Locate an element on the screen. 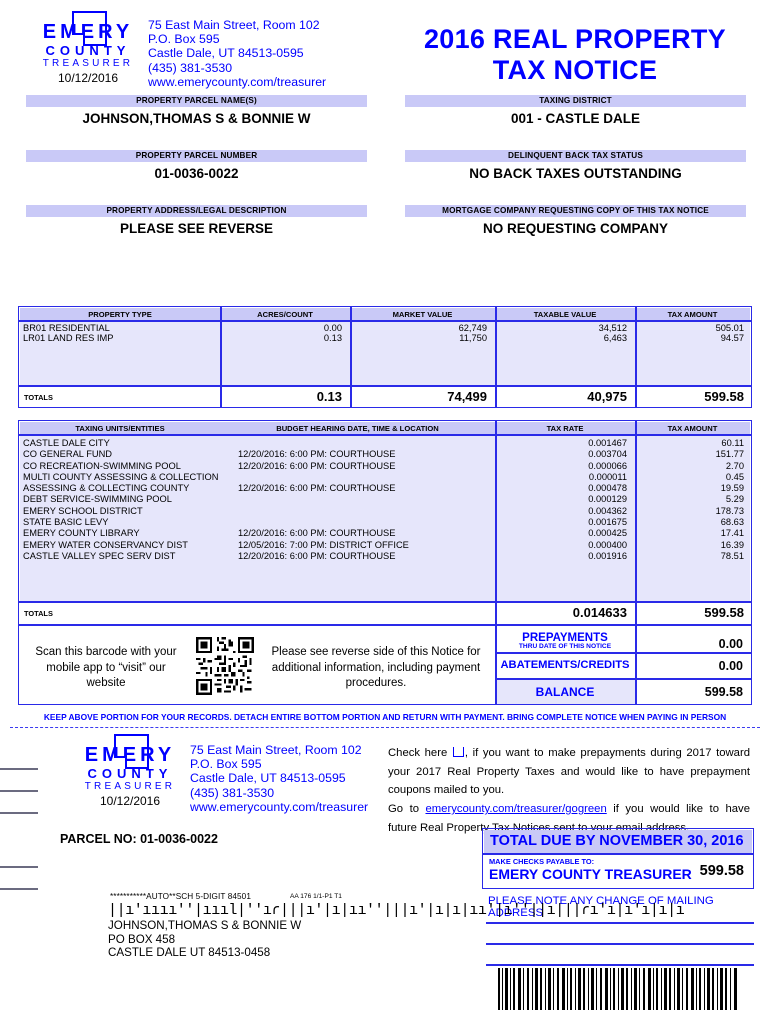 Image resolution: width=770 pixels, height=1024 pixels. property-acres-values: 0.00 0.13 is located at coordinates (332, 333).